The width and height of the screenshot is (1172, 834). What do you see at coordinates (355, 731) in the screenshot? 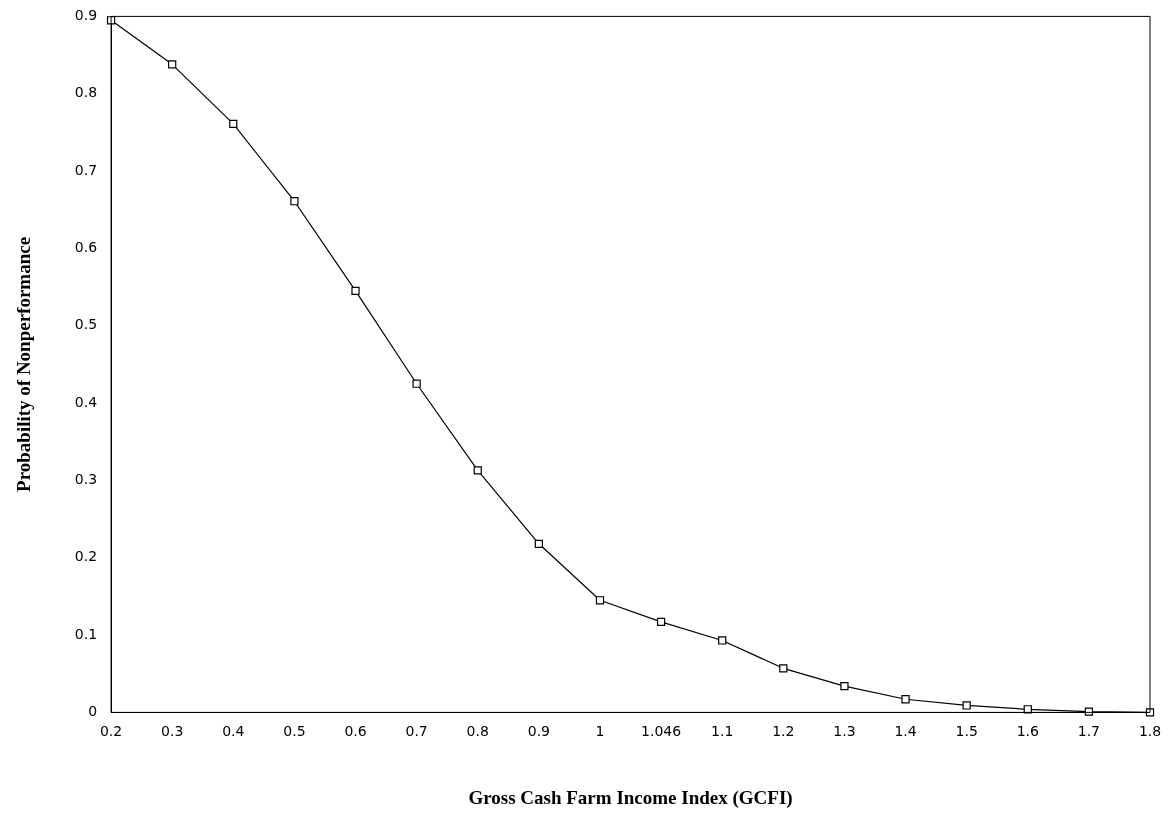
I see `x-tick-label: 0.6` at bounding box center [355, 731].